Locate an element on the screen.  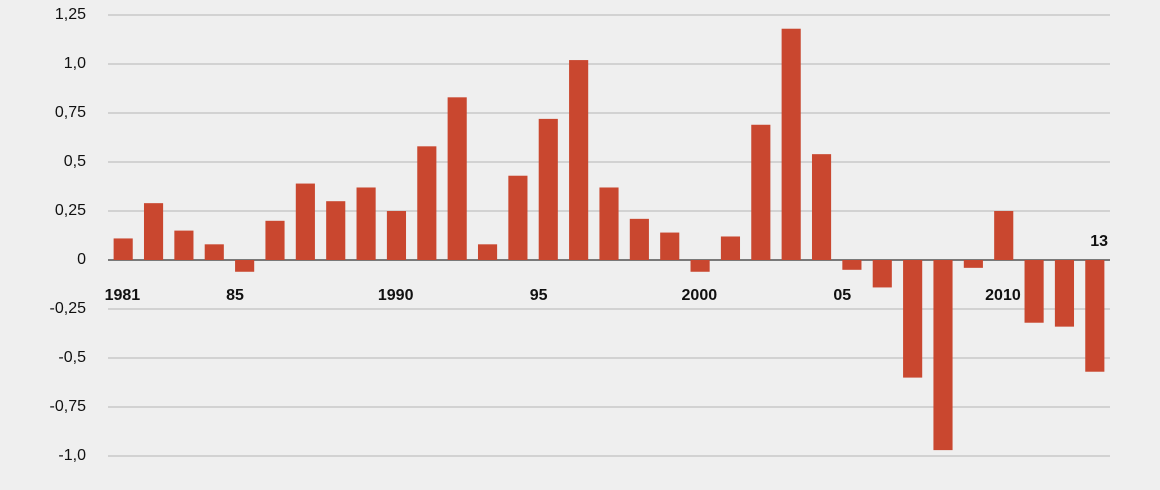
x-tick-label: 95 is located at coordinates (539, 295).